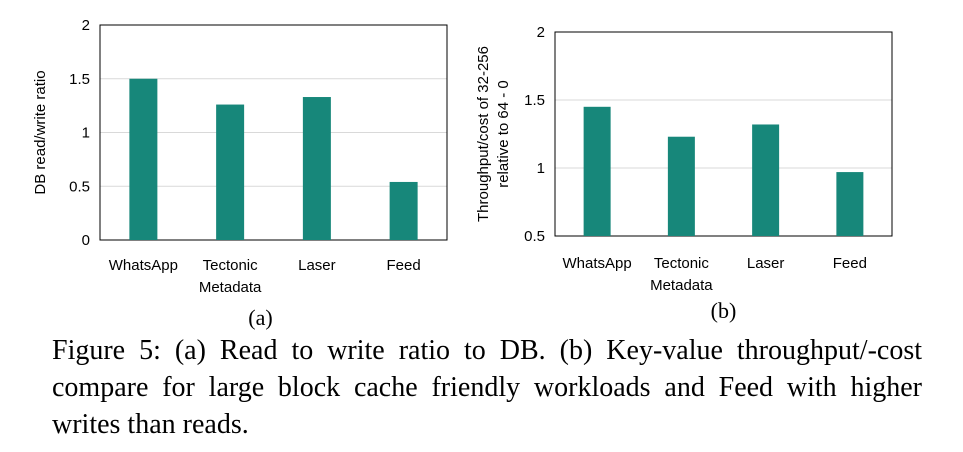  What do you see at coordinates (724, 310) in the screenshot?
I see `subfigure-label: (b)` at bounding box center [724, 310].